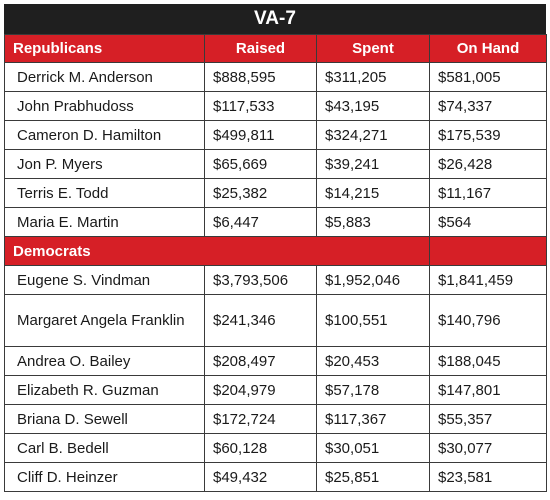 Image resolution: width=550 pixels, height=500 pixels. Describe the element at coordinates (260, 106) in the screenshot. I see `raised-cell: $117,533` at that location.